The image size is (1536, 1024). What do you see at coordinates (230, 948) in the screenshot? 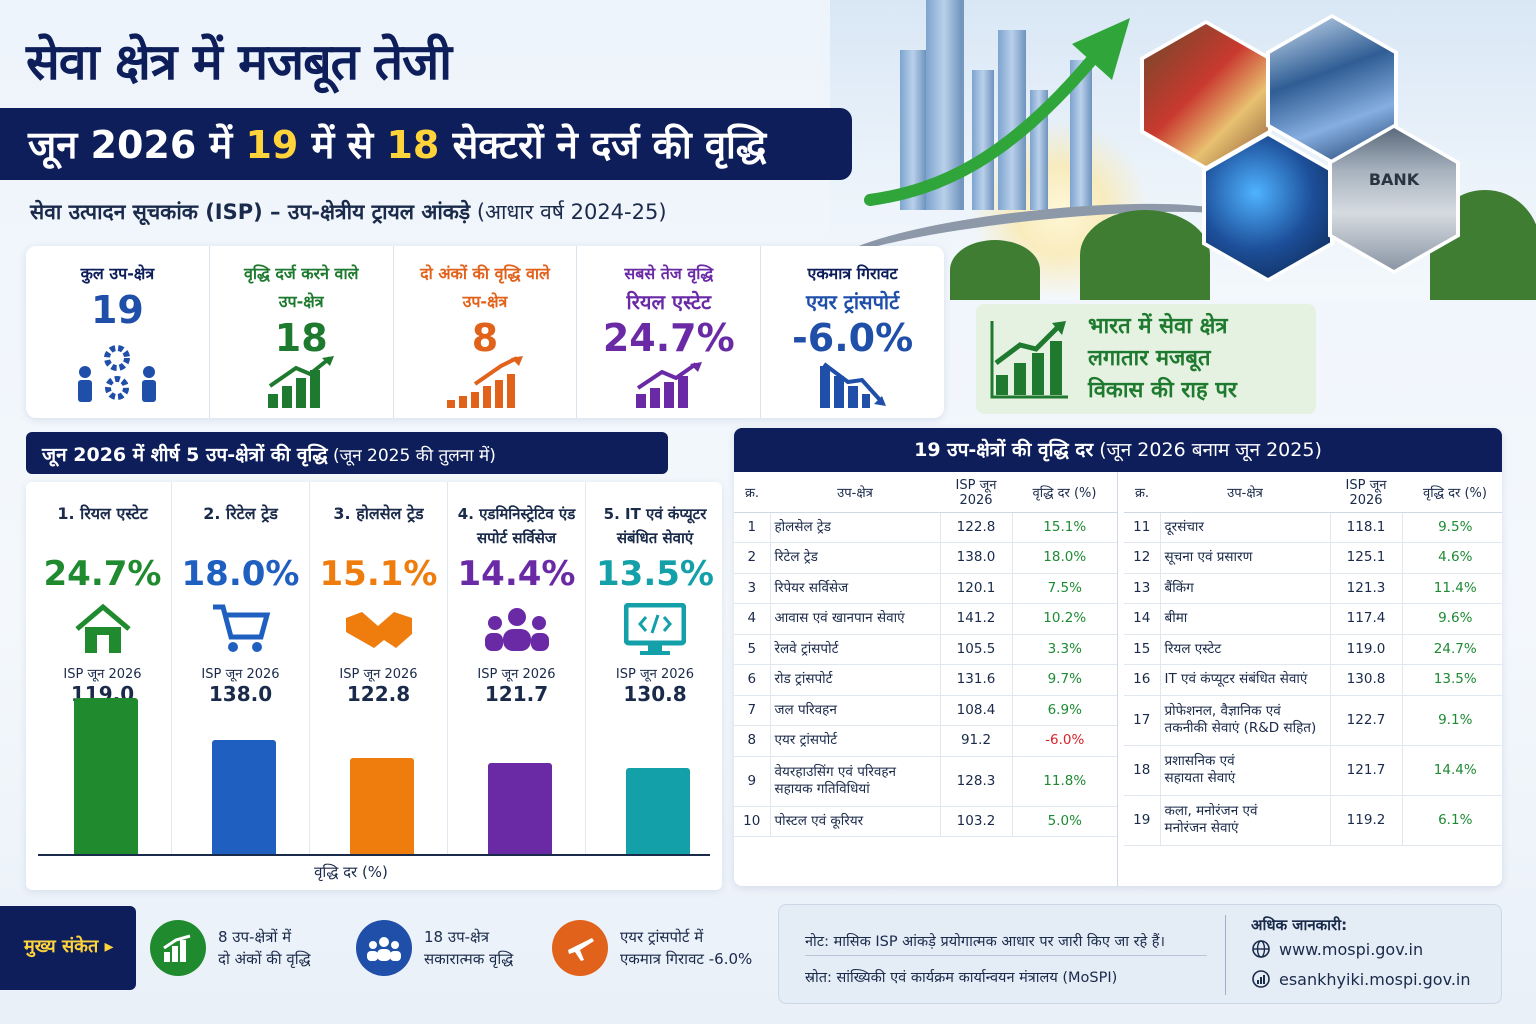
I see `key-item: 8 उप-क्षेत्रों में दो अंकों की वृद्धि` at bounding box center [230, 948].